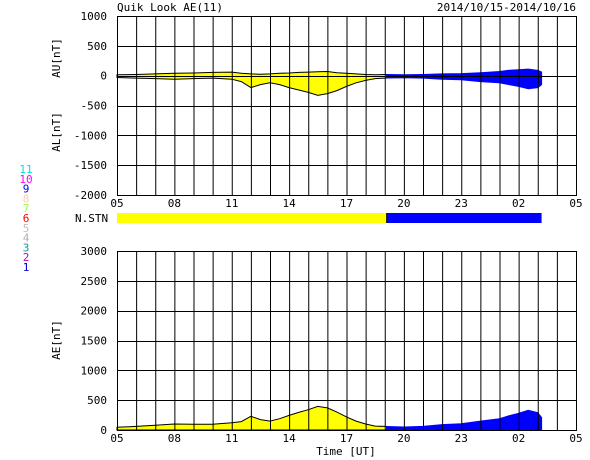 This screenshot has height=460, width=590. Describe the element at coordinates (329, 418) in the screenshot. I see `ae-fill` at that location.